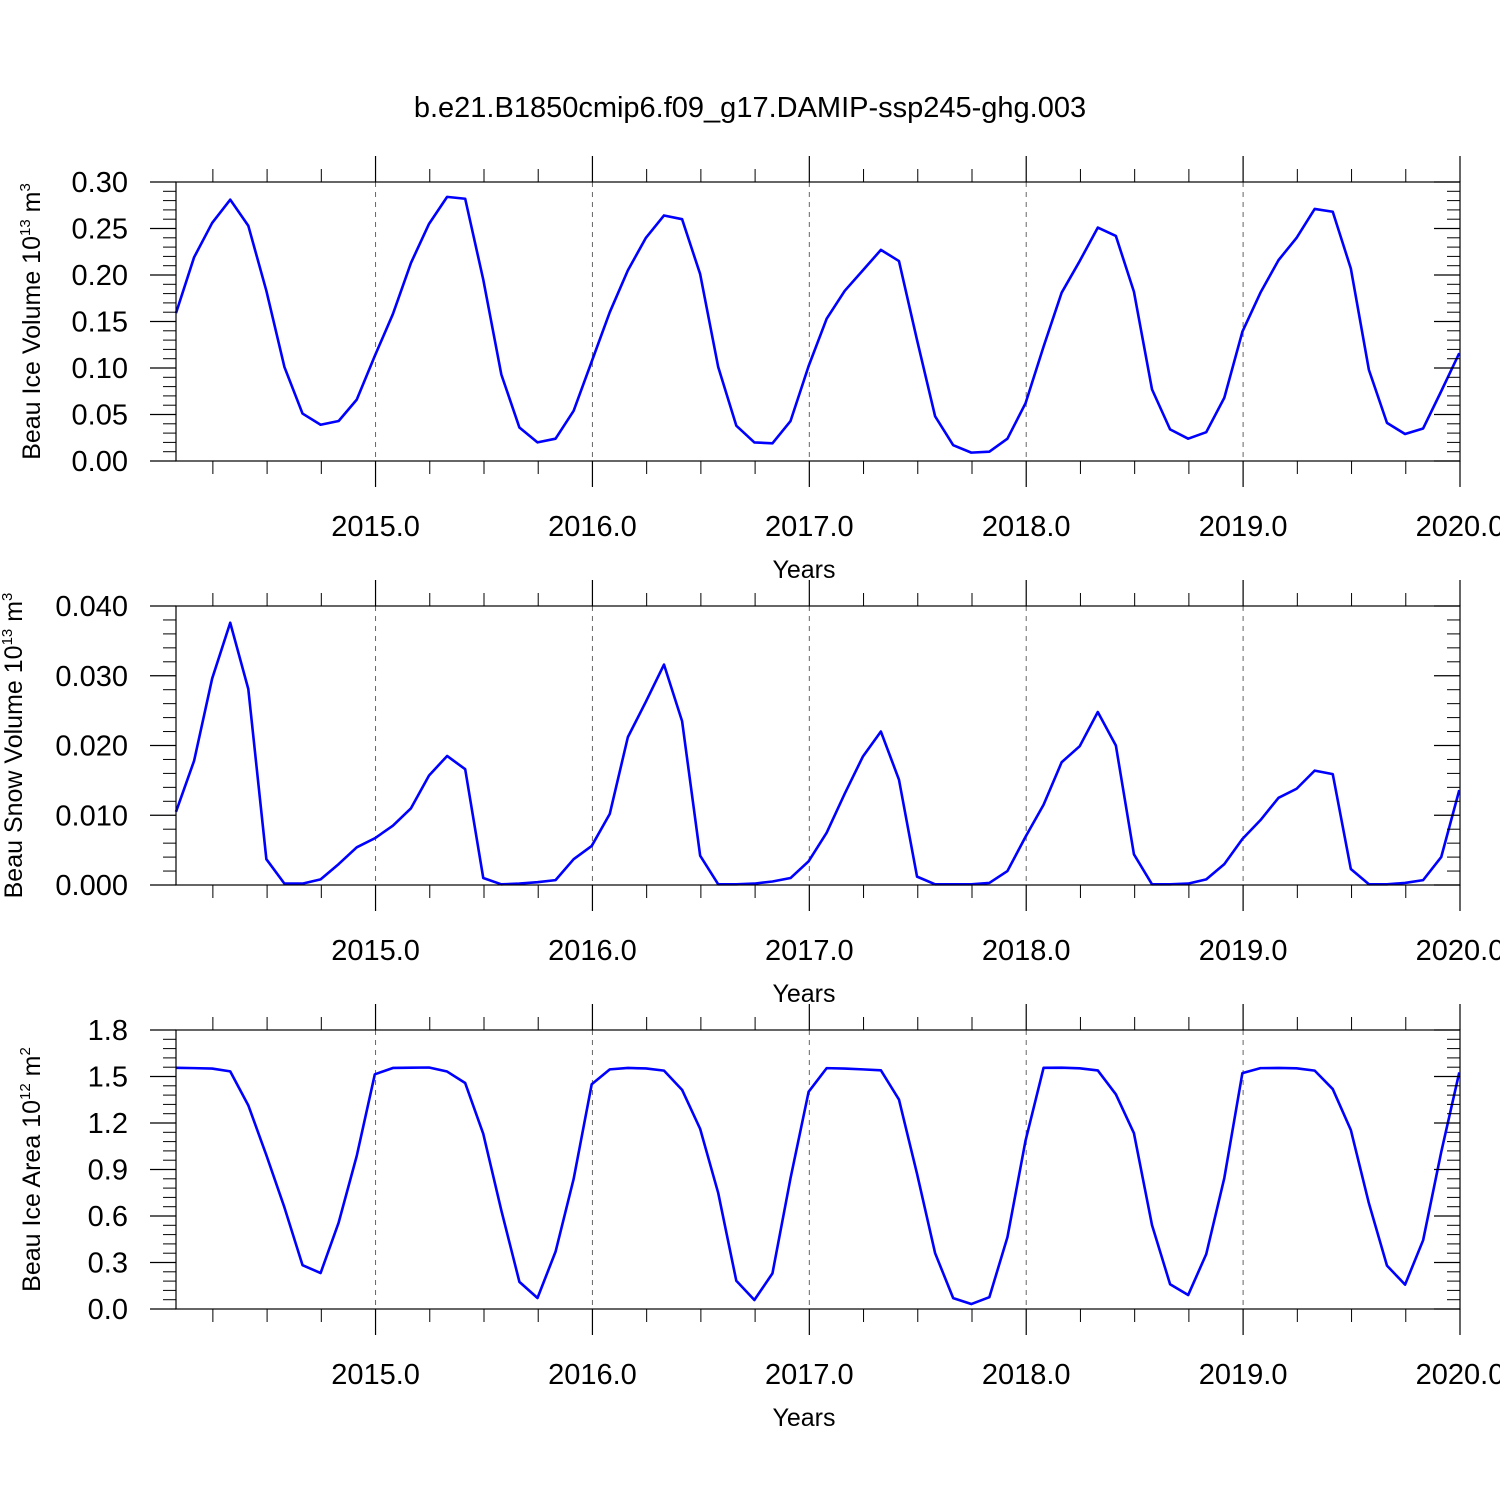 Image resolution: width=1500 pixels, height=1500 pixels. Describe the element at coordinates (108, 1171) in the screenshot. I see `y-tick-label: 0.9` at that location.